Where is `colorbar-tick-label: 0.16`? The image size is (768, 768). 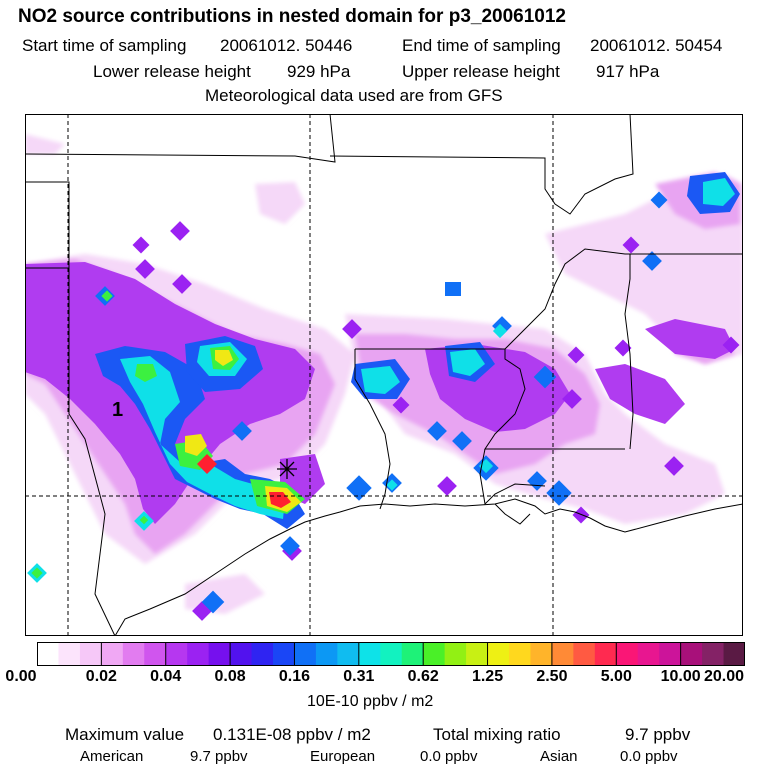
colorbar-tick-label: 0.16 is located at coordinates (294, 676).